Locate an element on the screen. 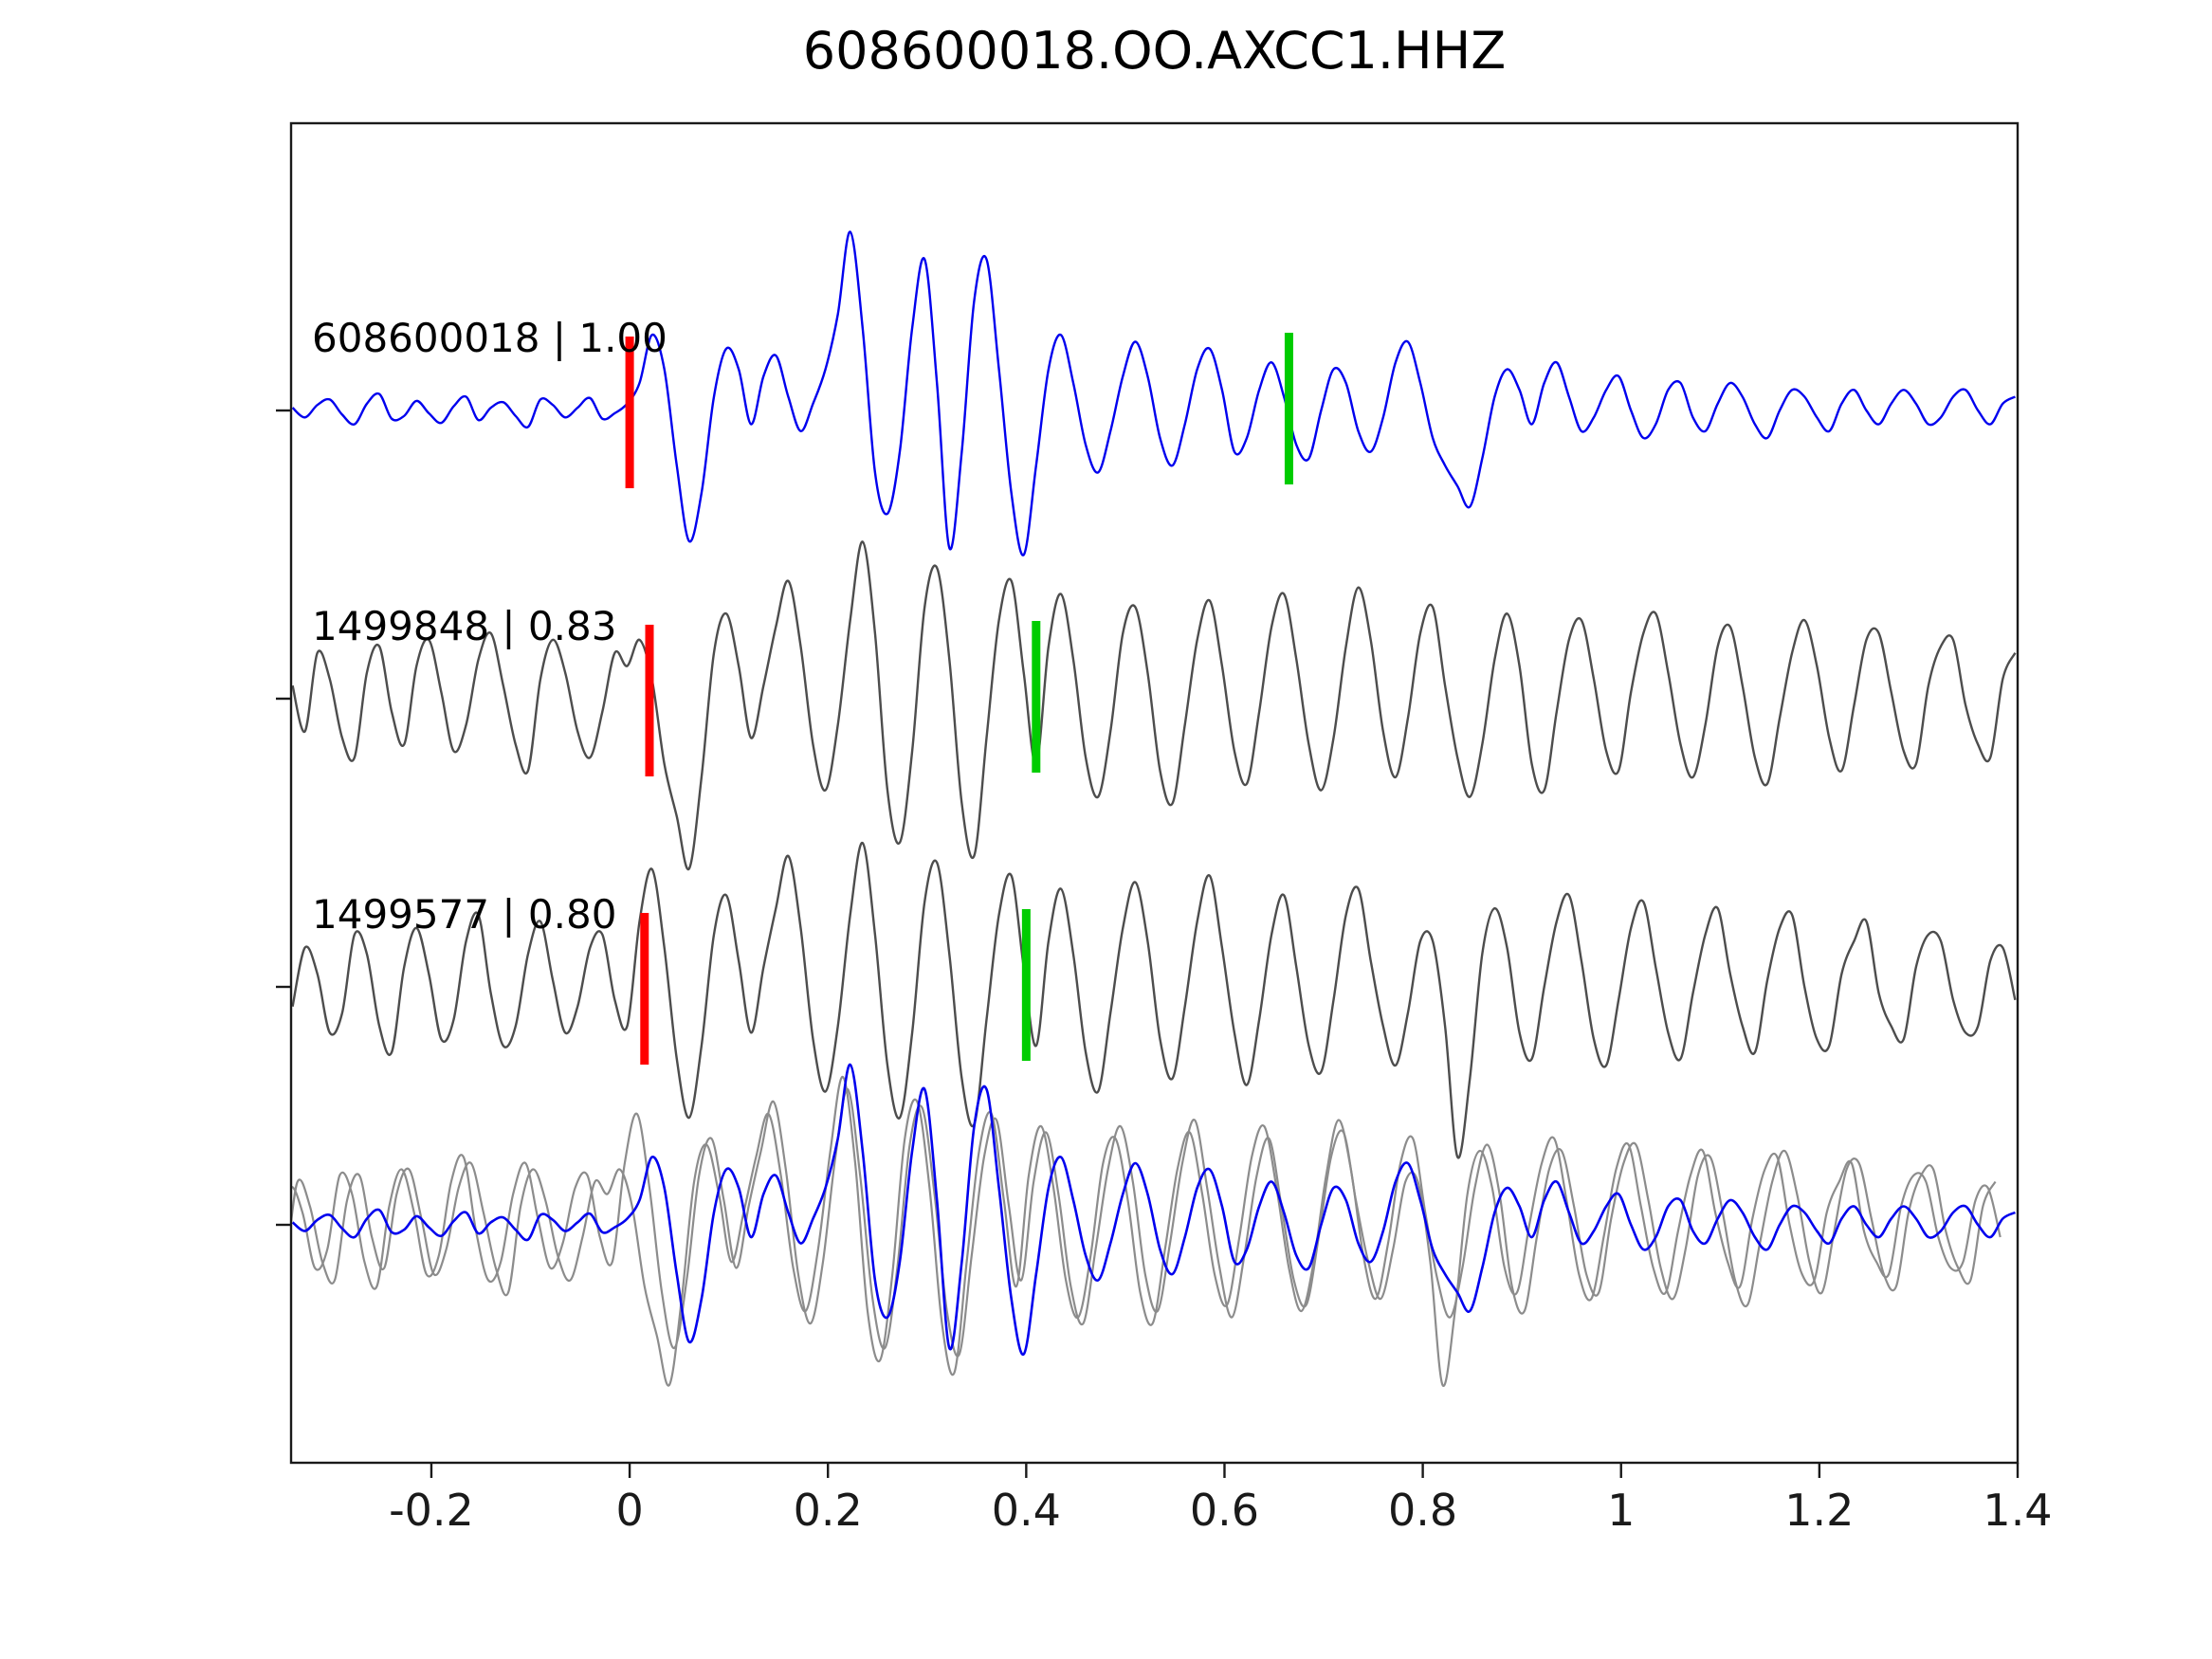 Image resolution: width=2212 pixels, height=1659 pixels. trace-label-1499848: 1499848 | 0.83 is located at coordinates (464, 626).